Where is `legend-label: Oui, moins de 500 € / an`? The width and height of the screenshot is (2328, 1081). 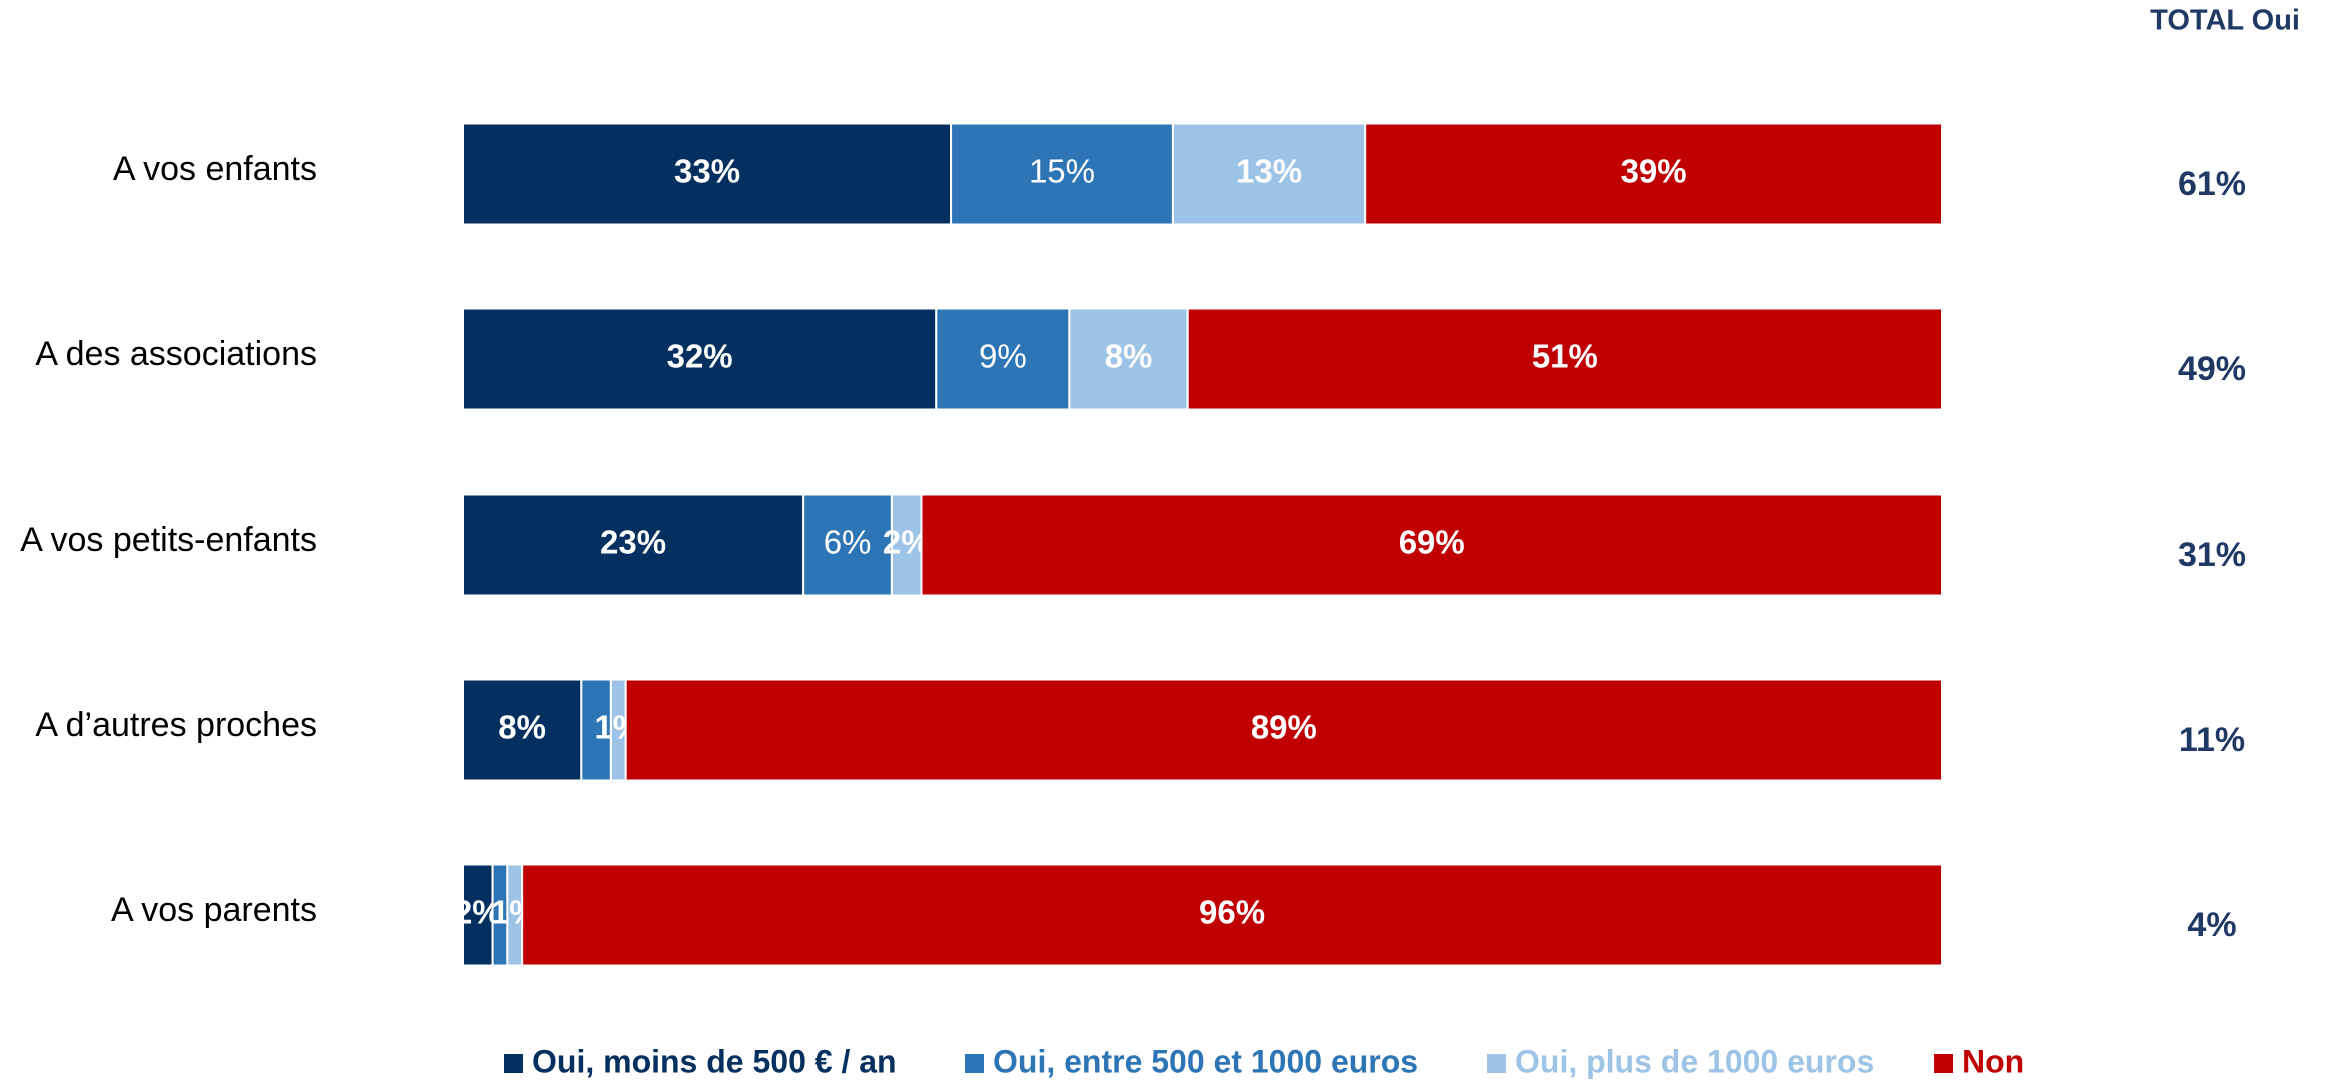 legend-label: Oui, moins de 500 € / an is located at coordinates (714, 1061).